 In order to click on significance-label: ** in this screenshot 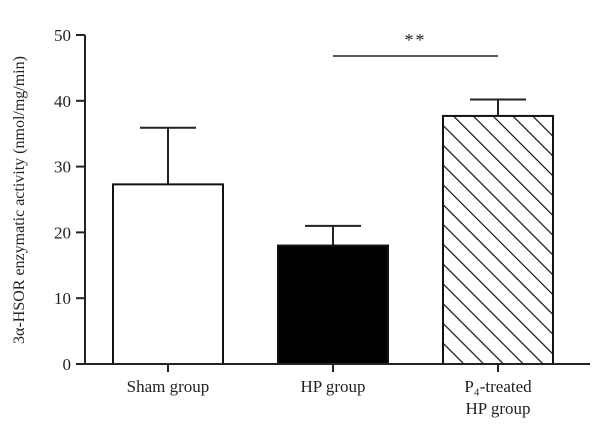, I will do `click(416, 40)`.